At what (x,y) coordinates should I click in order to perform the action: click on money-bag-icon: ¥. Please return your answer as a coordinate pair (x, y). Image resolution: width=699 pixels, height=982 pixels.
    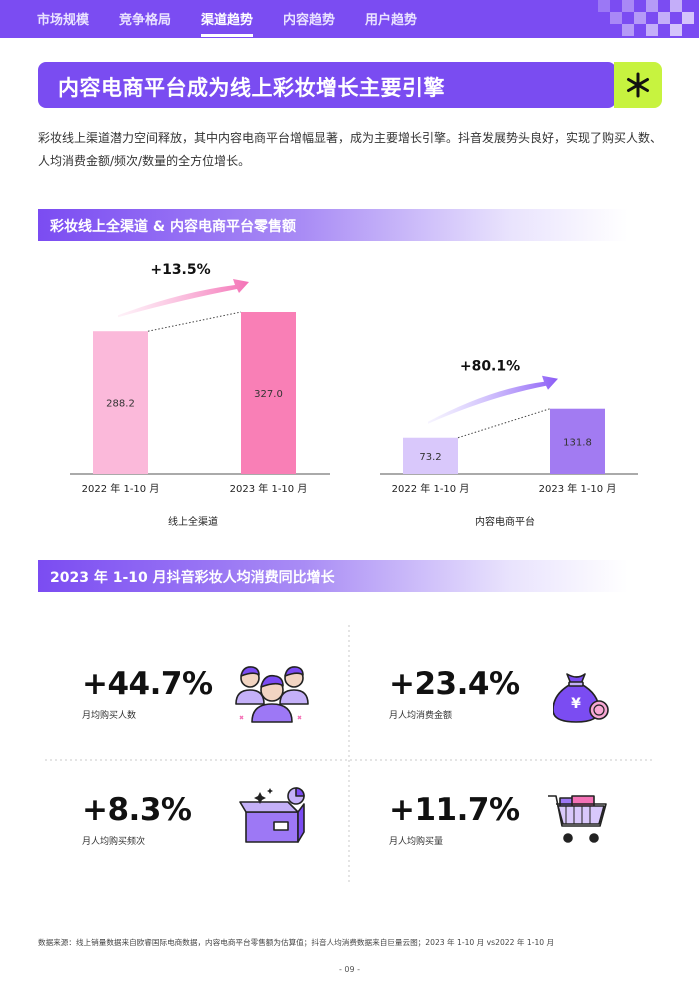
    Looking at the image, I should click on (581, 698).